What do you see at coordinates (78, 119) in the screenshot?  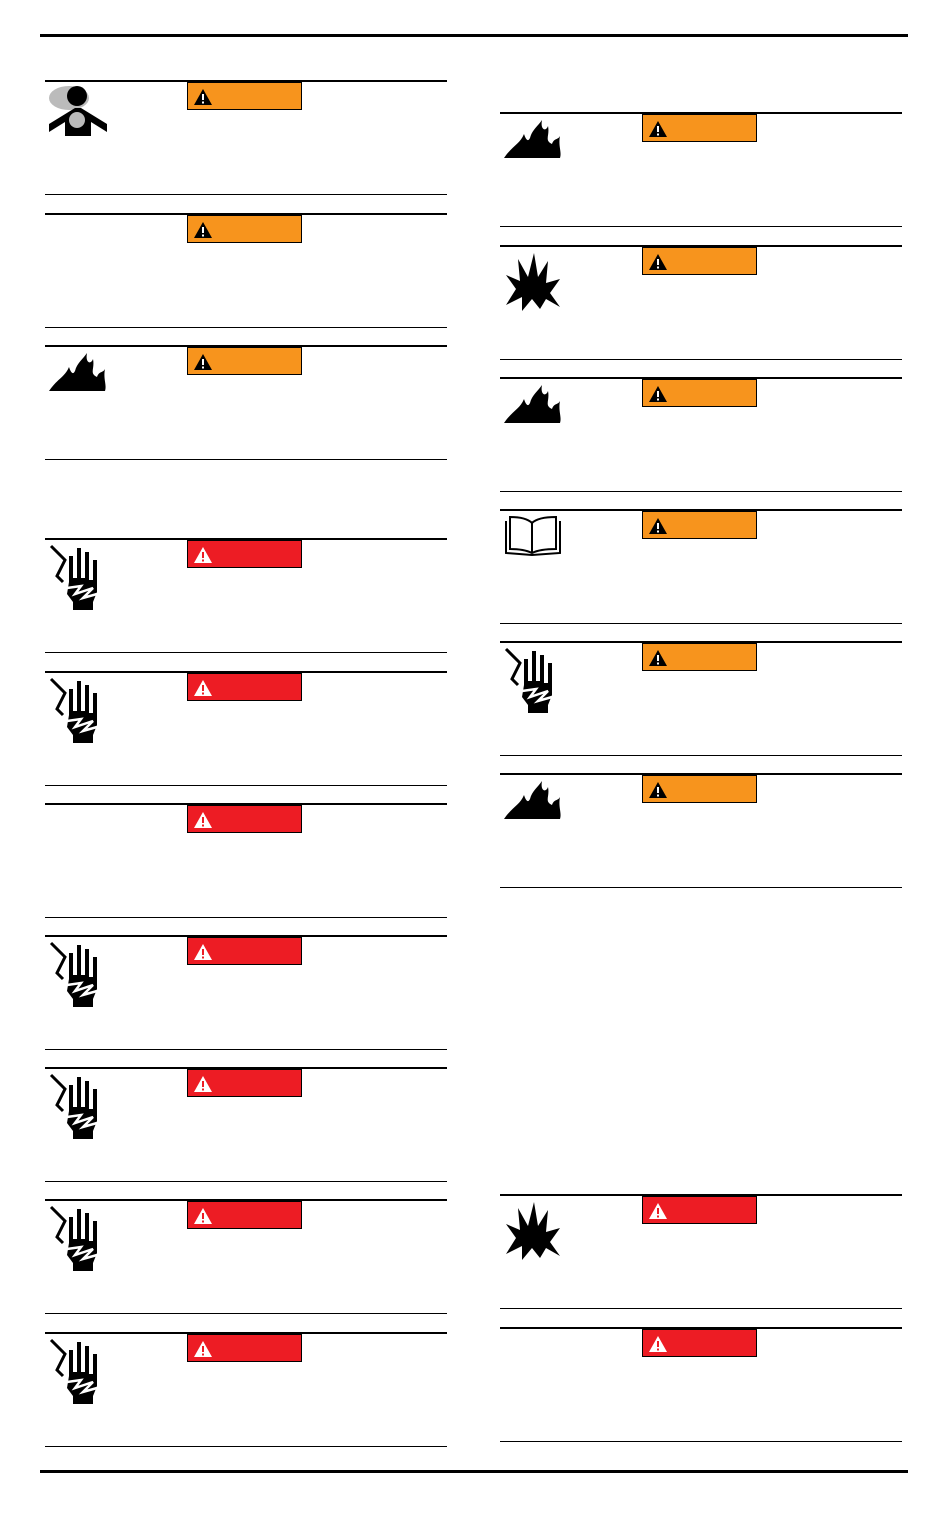 I see `inhalation-hazard-icon` at bounding box center [78, 119].